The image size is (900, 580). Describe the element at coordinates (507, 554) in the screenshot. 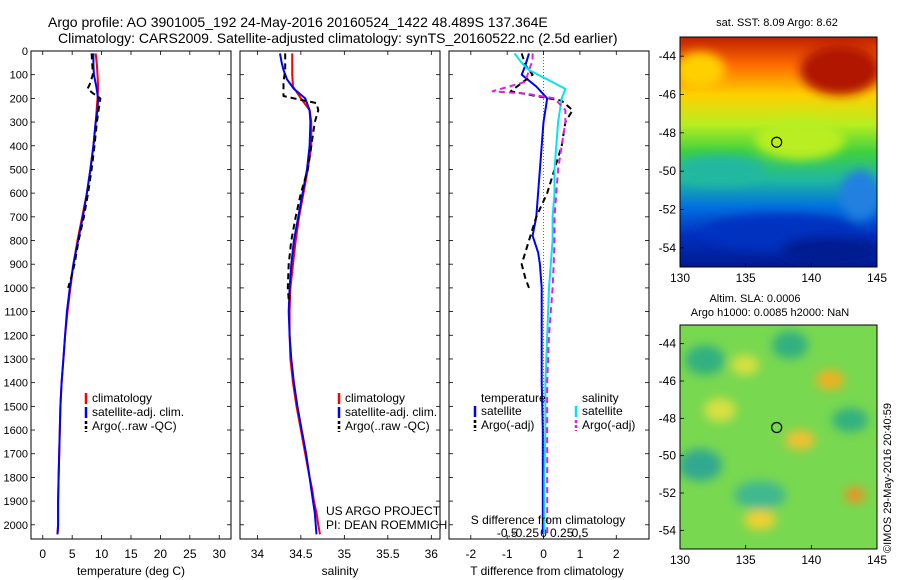

I see `x-tick-label: -1` at that location.